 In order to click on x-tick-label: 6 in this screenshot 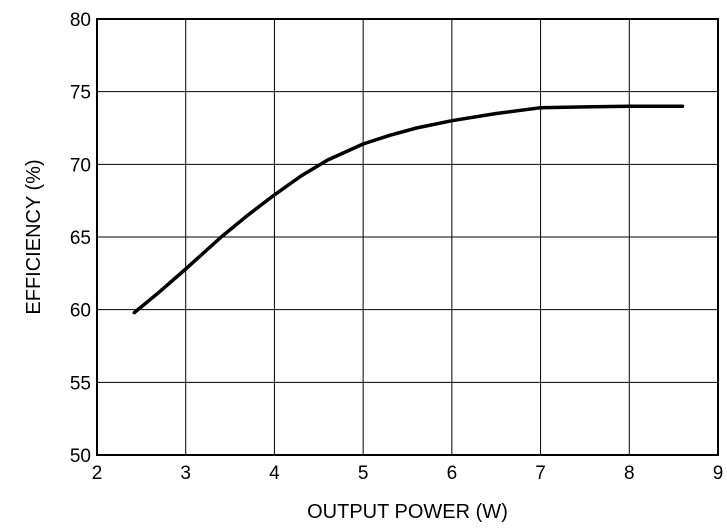, I will do `click(452, 473)`.